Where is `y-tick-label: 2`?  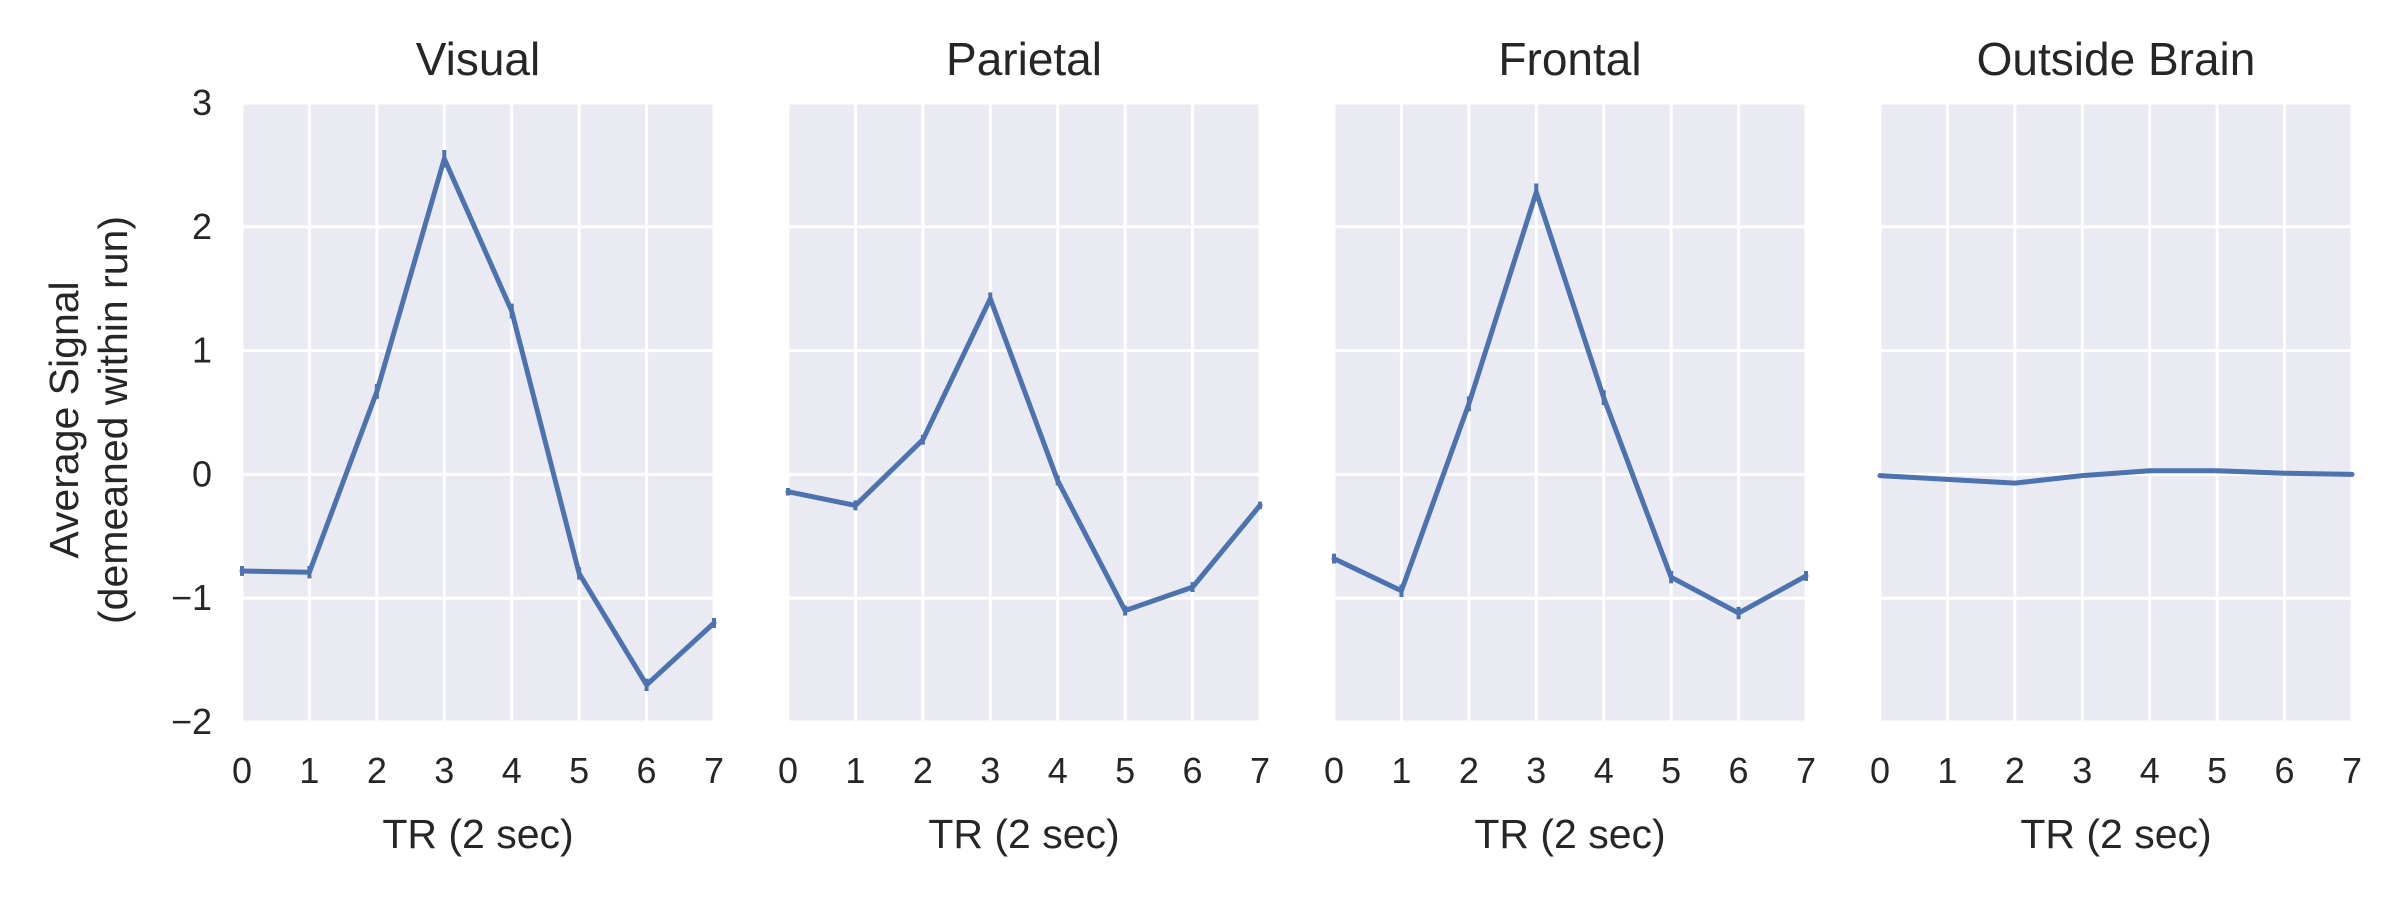 y-tick-label: 2 is located at coordinates (202, 226).